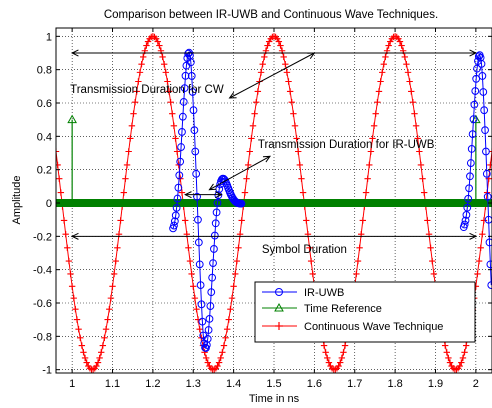 The height and width of the screenshot is (408, 492). What do you see at coordinates (42, 237) in the screenshot?
I see `y-tick-label: -0.2` at bounding box center [42, 237].